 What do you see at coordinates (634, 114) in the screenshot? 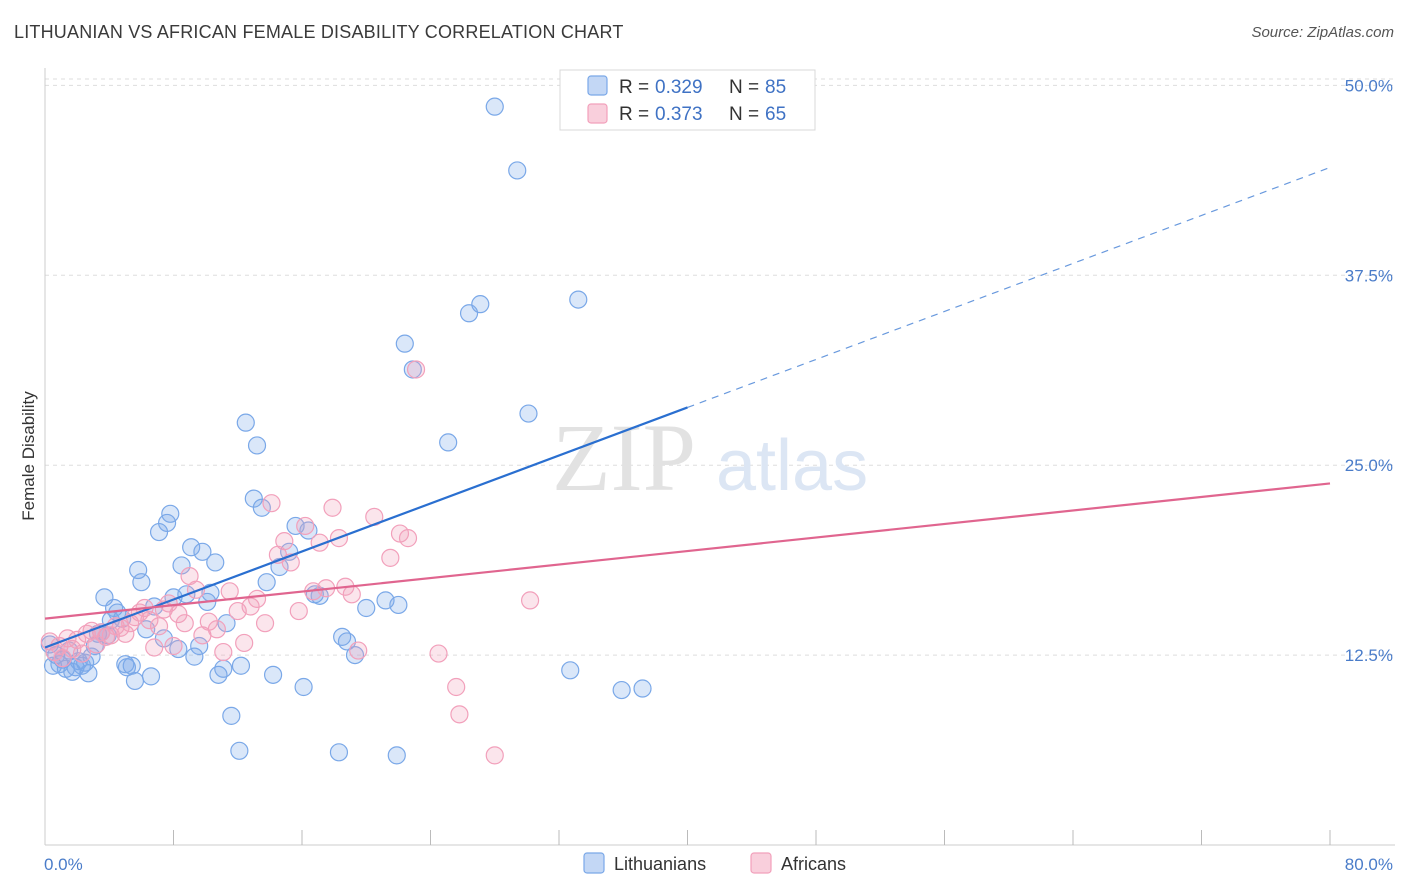
I see `legend-r-label-1: R =` at bounding box center [634, 114].